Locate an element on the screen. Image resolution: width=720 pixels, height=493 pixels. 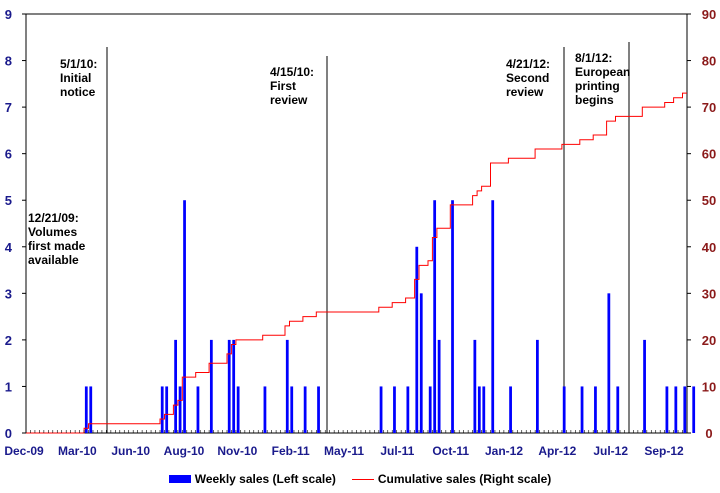
x-tick-label: Nov-10 is located at coordinates (237, 451).